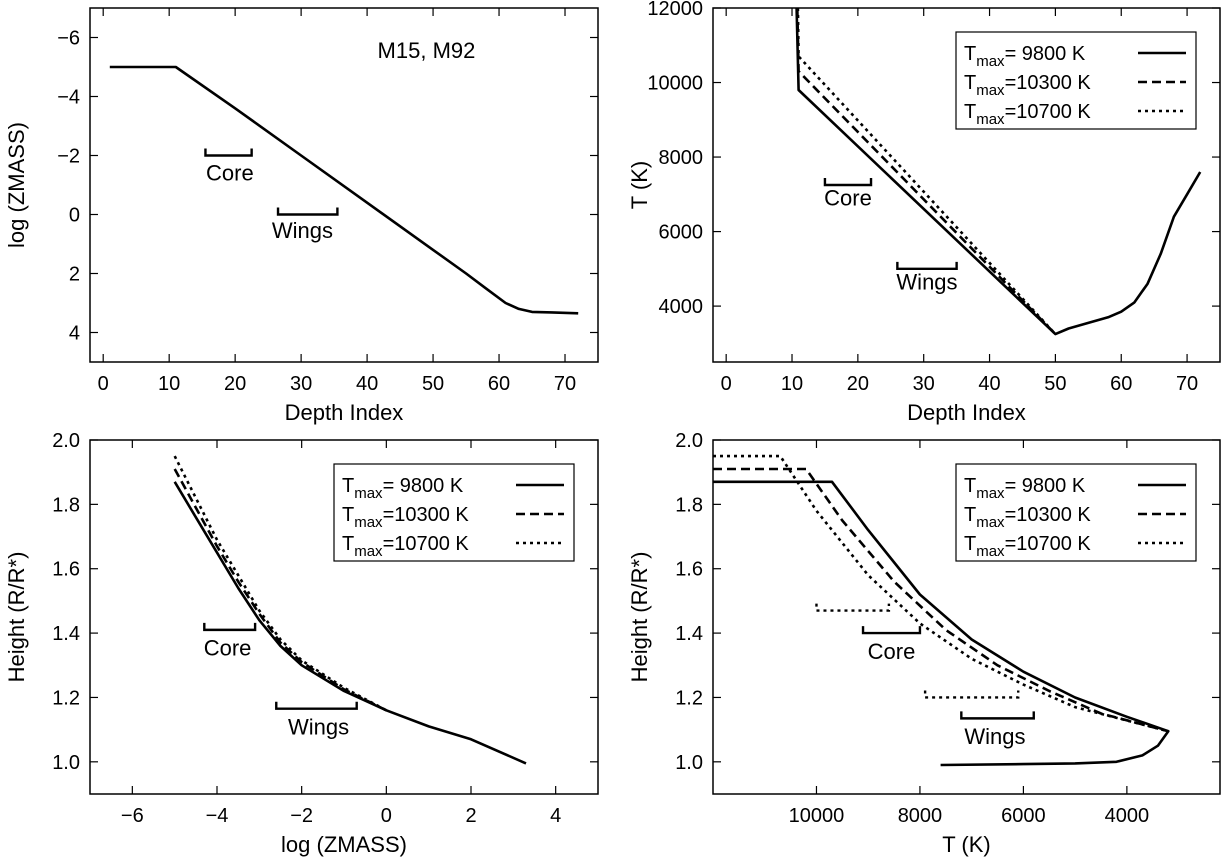 This screenshot has height=865, width=1228. What do you see at coordinates (681, 233) in the screenshot?
I see `y-tick-label: 6000` at bounding box center [681, 233].